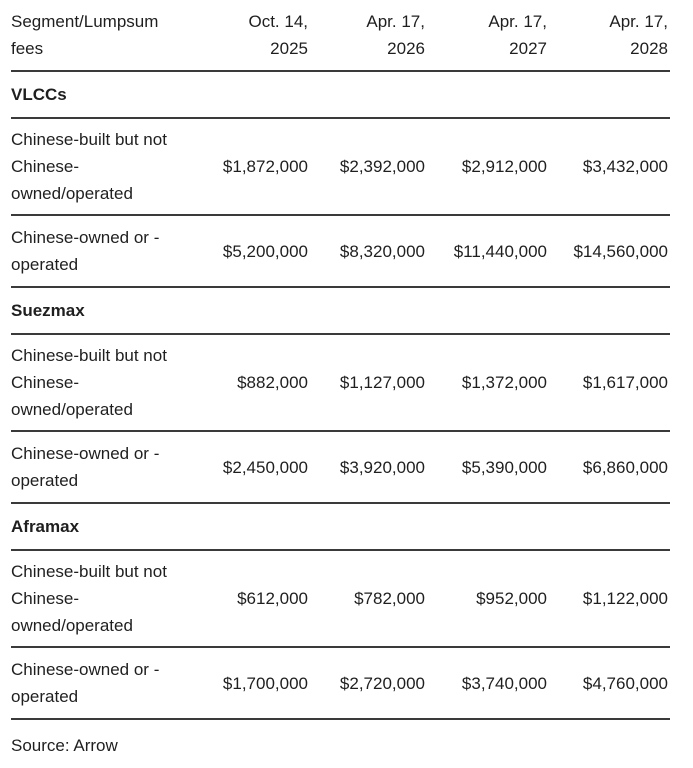 The height and width of the screenshot is (768, 693). I want to click on column-header-apr-17-2027: Apr. 17, 2027, so click(486, 35).